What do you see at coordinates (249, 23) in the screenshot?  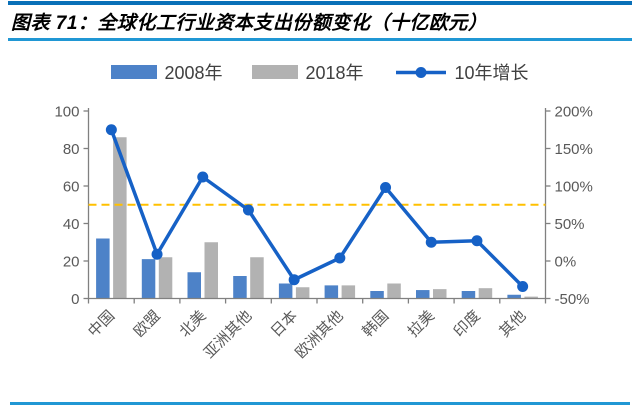 I see `figure-title: 图表 71：全球化工行业资本支出份额变化（十亿欧元）` at bounding box center [249, 23].